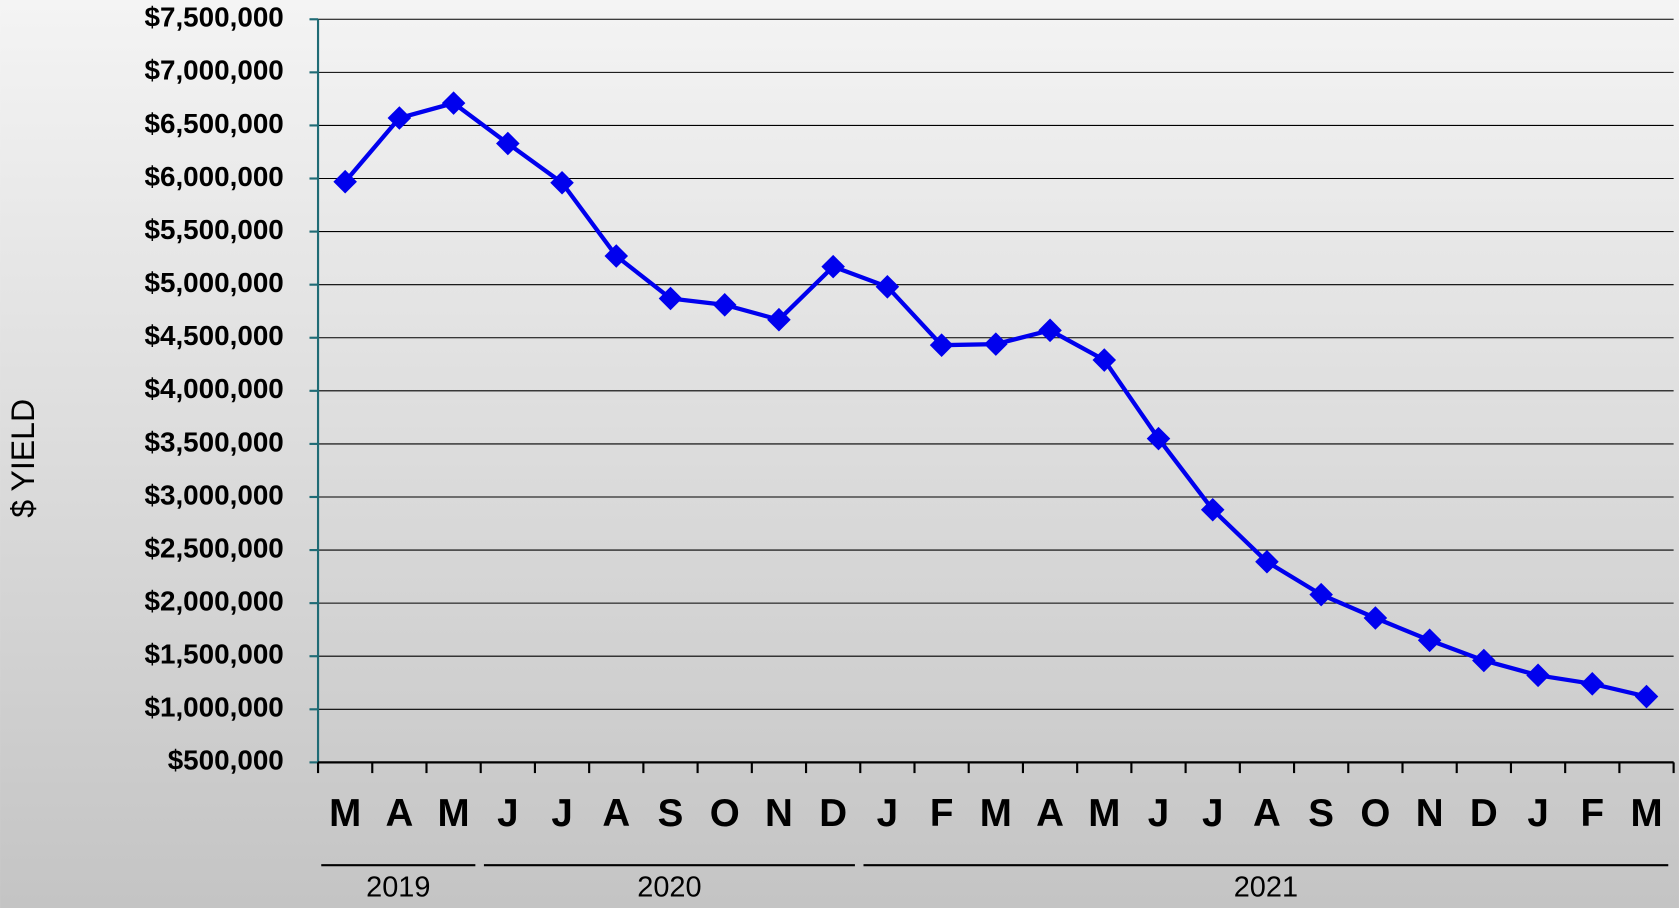  Describe the element at coordinates (213, 494) in the screenshot. I see `y-tick-label: $3,000,000` at that location.